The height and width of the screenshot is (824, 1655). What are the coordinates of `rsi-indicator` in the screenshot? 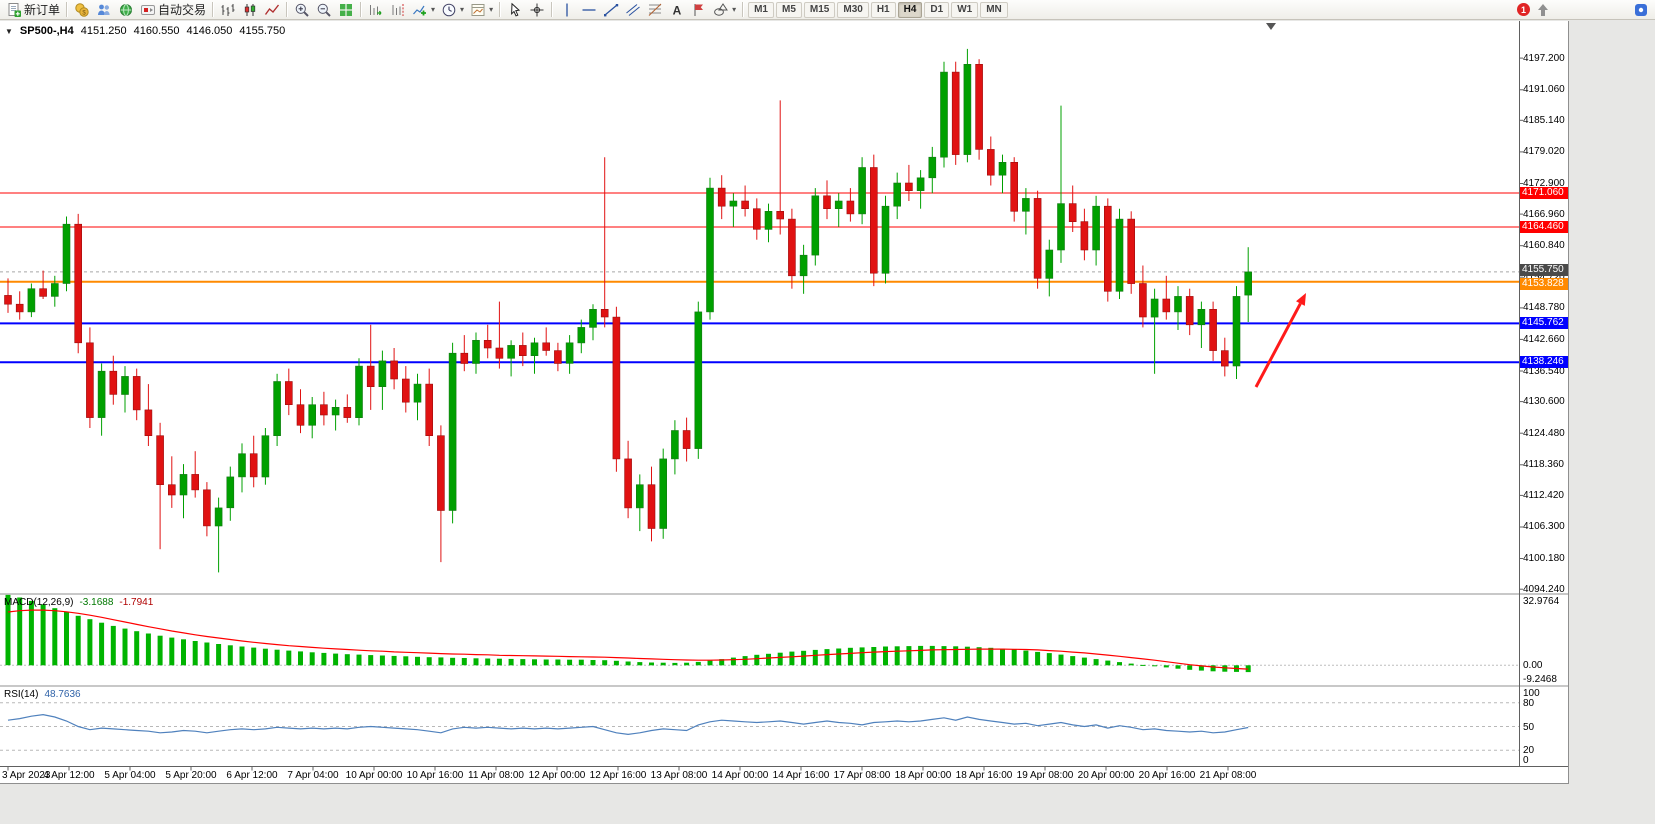 It's located at (759, 726).